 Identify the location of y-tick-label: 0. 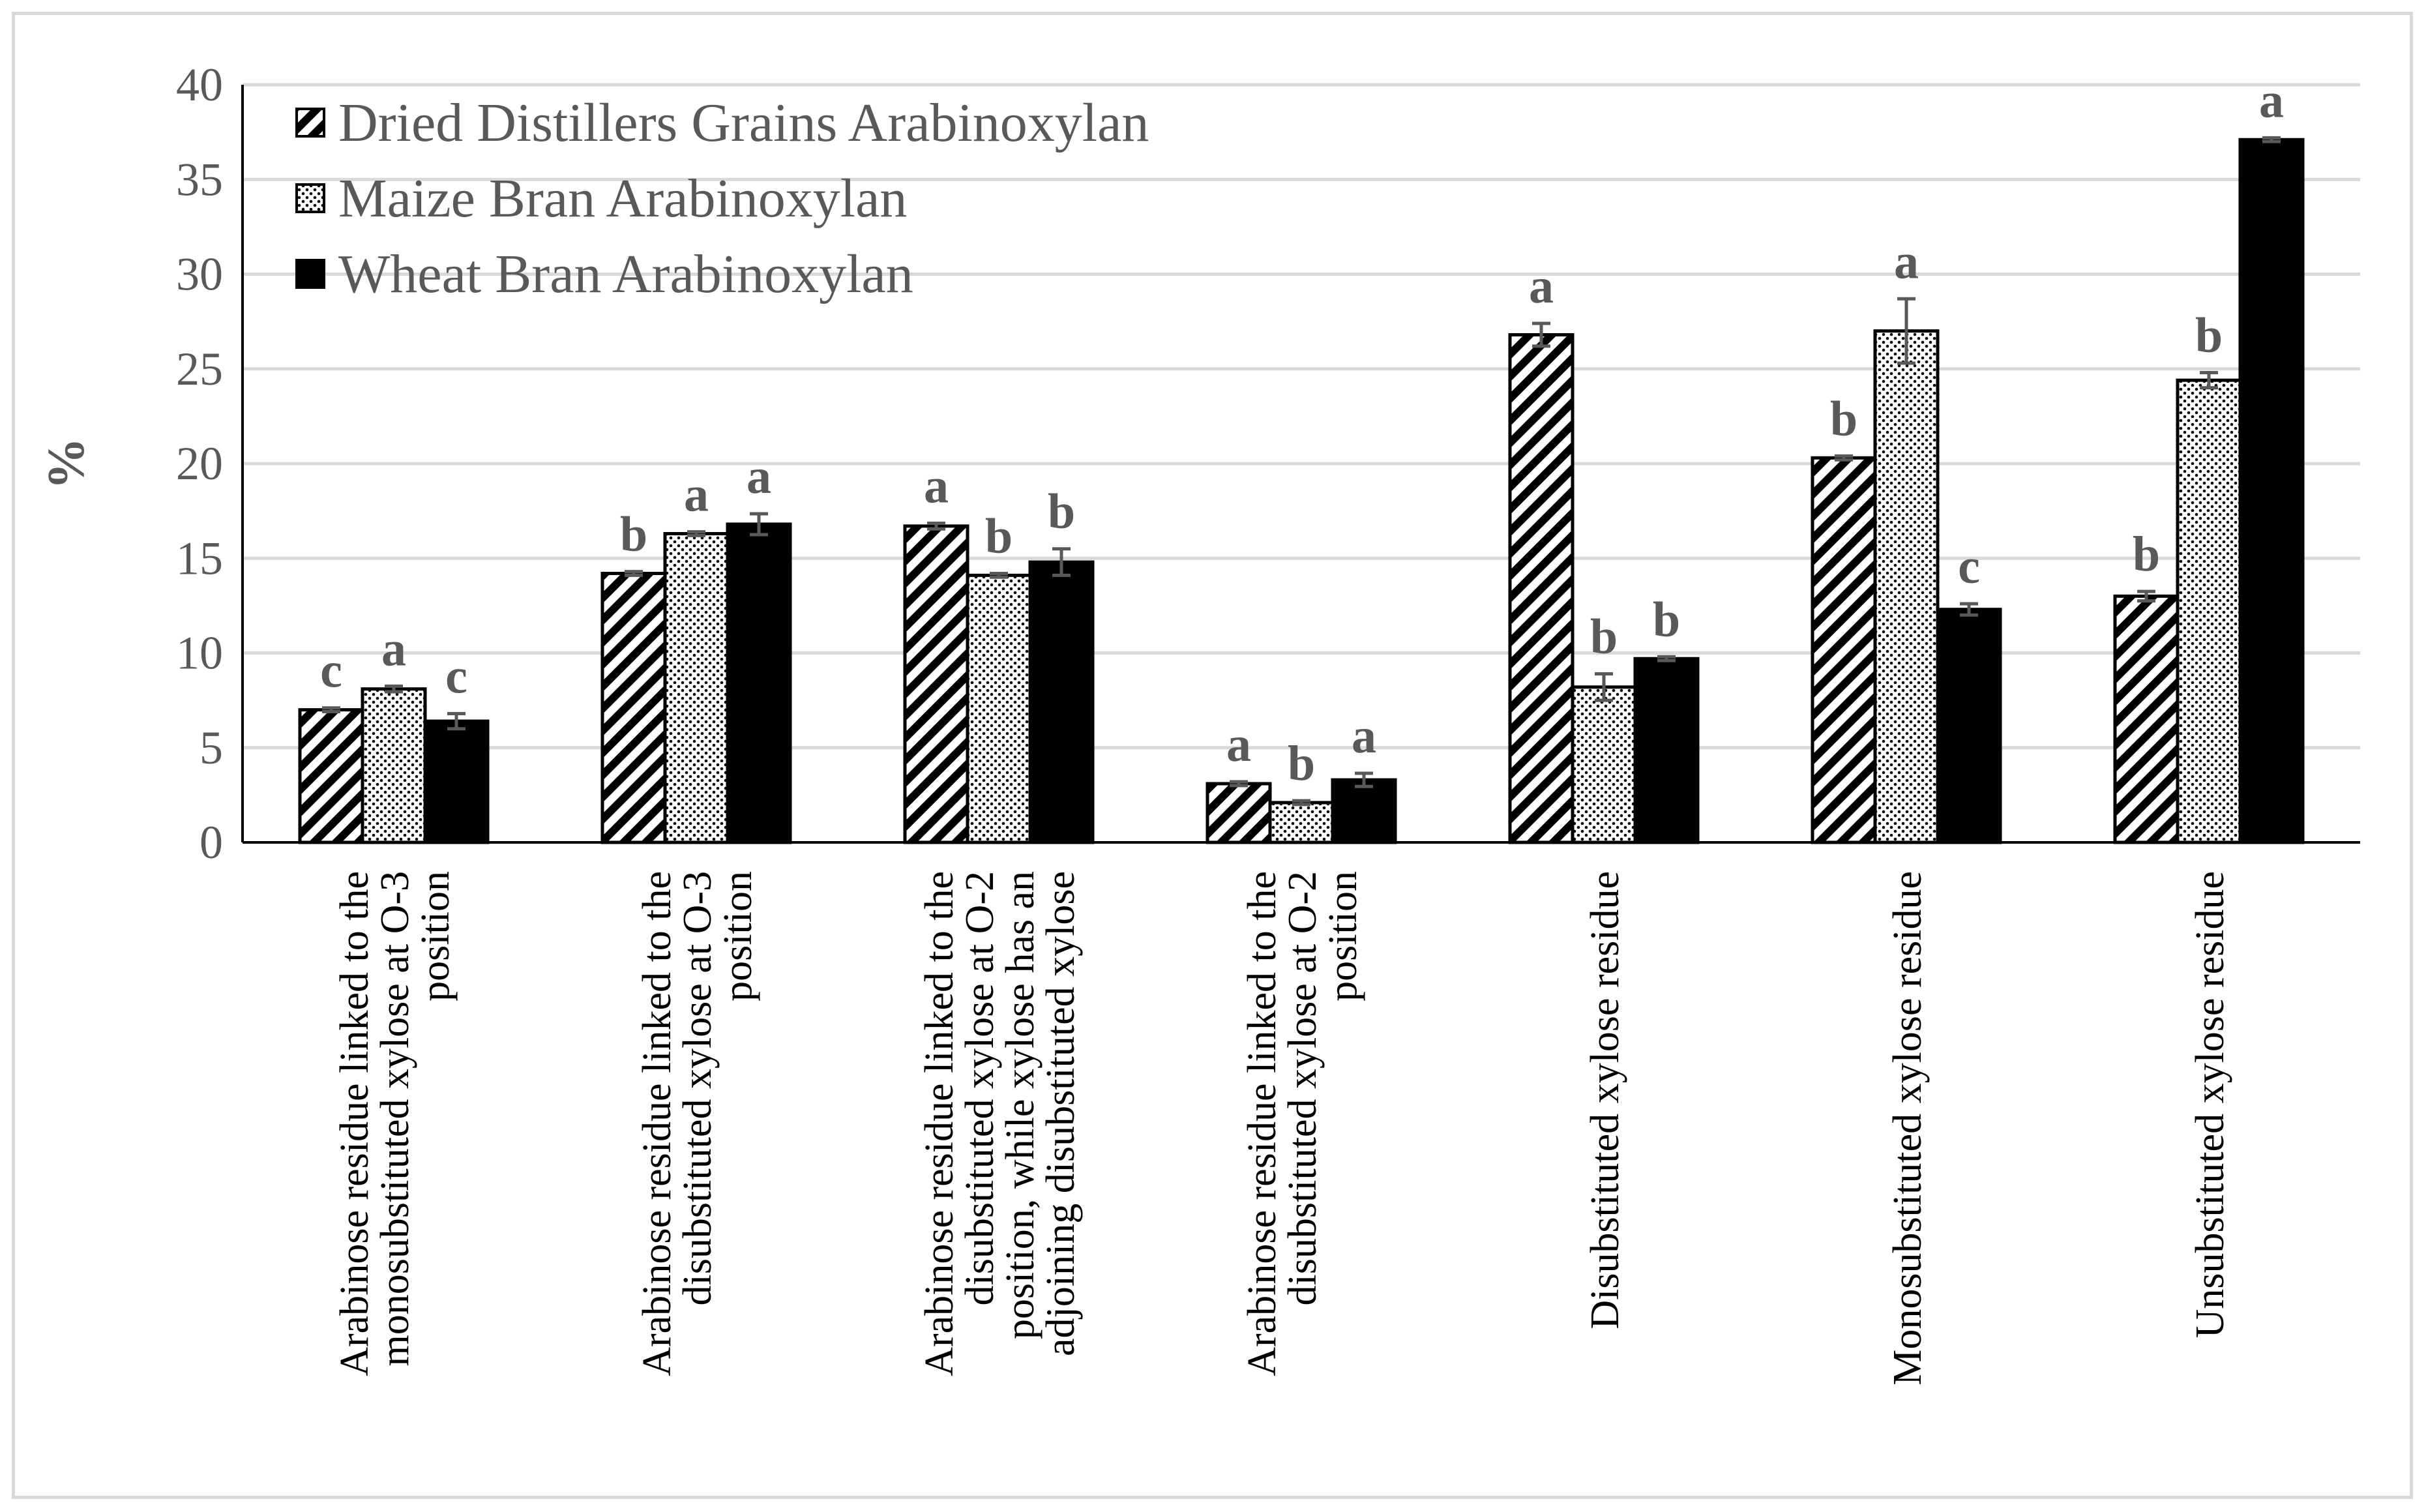
(211, 842).